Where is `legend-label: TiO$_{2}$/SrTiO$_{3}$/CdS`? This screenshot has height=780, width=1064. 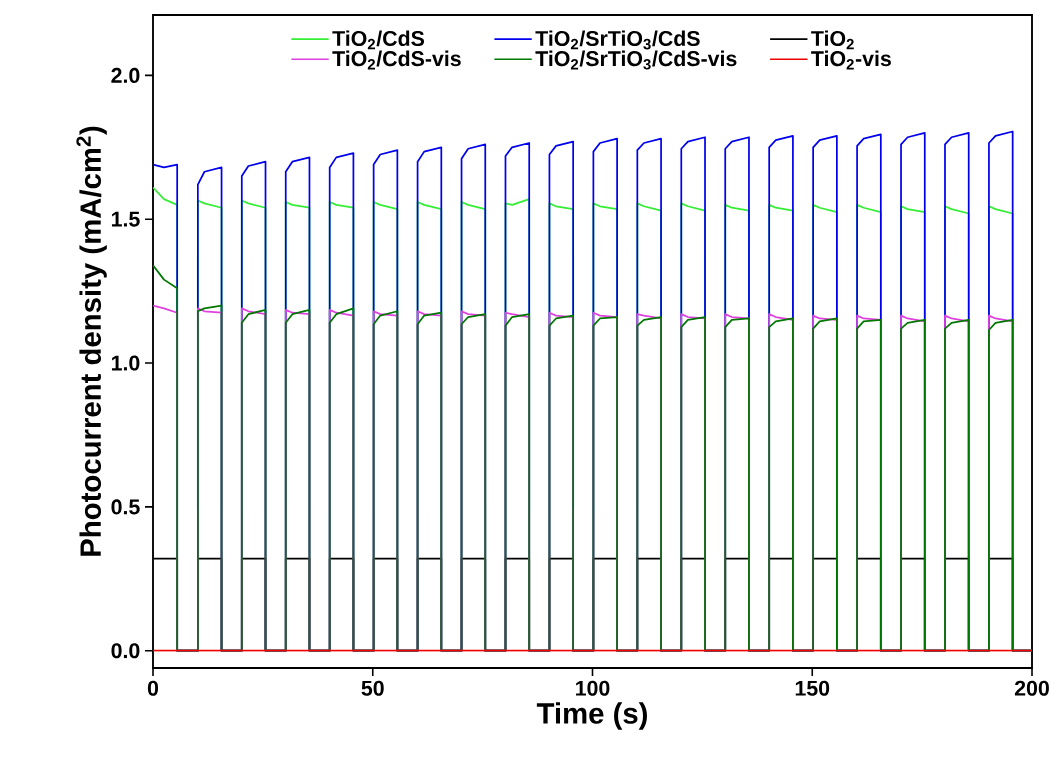
legend-label: TiO$_{2}$/SrTiO$_{3}$/CdS is located at coordinates (617, 40).